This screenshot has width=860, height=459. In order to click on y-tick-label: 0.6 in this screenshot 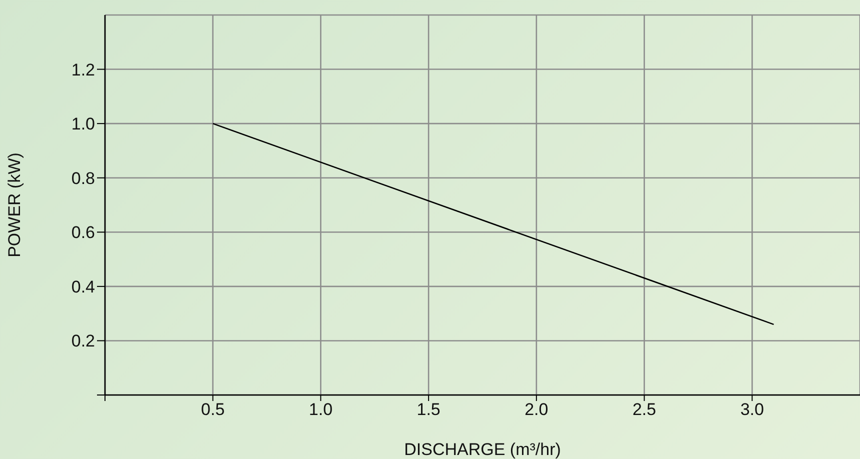, I will do `click(83, 232)`.